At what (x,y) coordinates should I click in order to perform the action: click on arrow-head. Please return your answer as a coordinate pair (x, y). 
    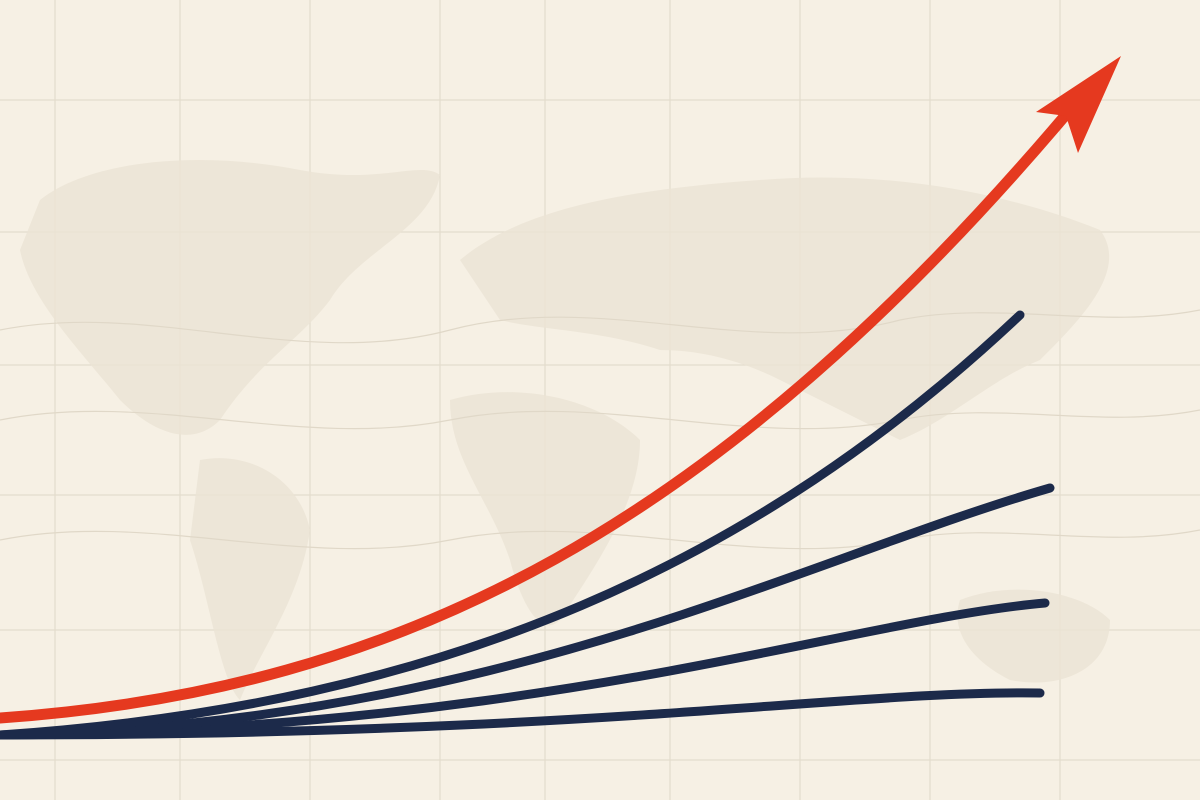
    Looking at the image, I should click on (1078, 104).